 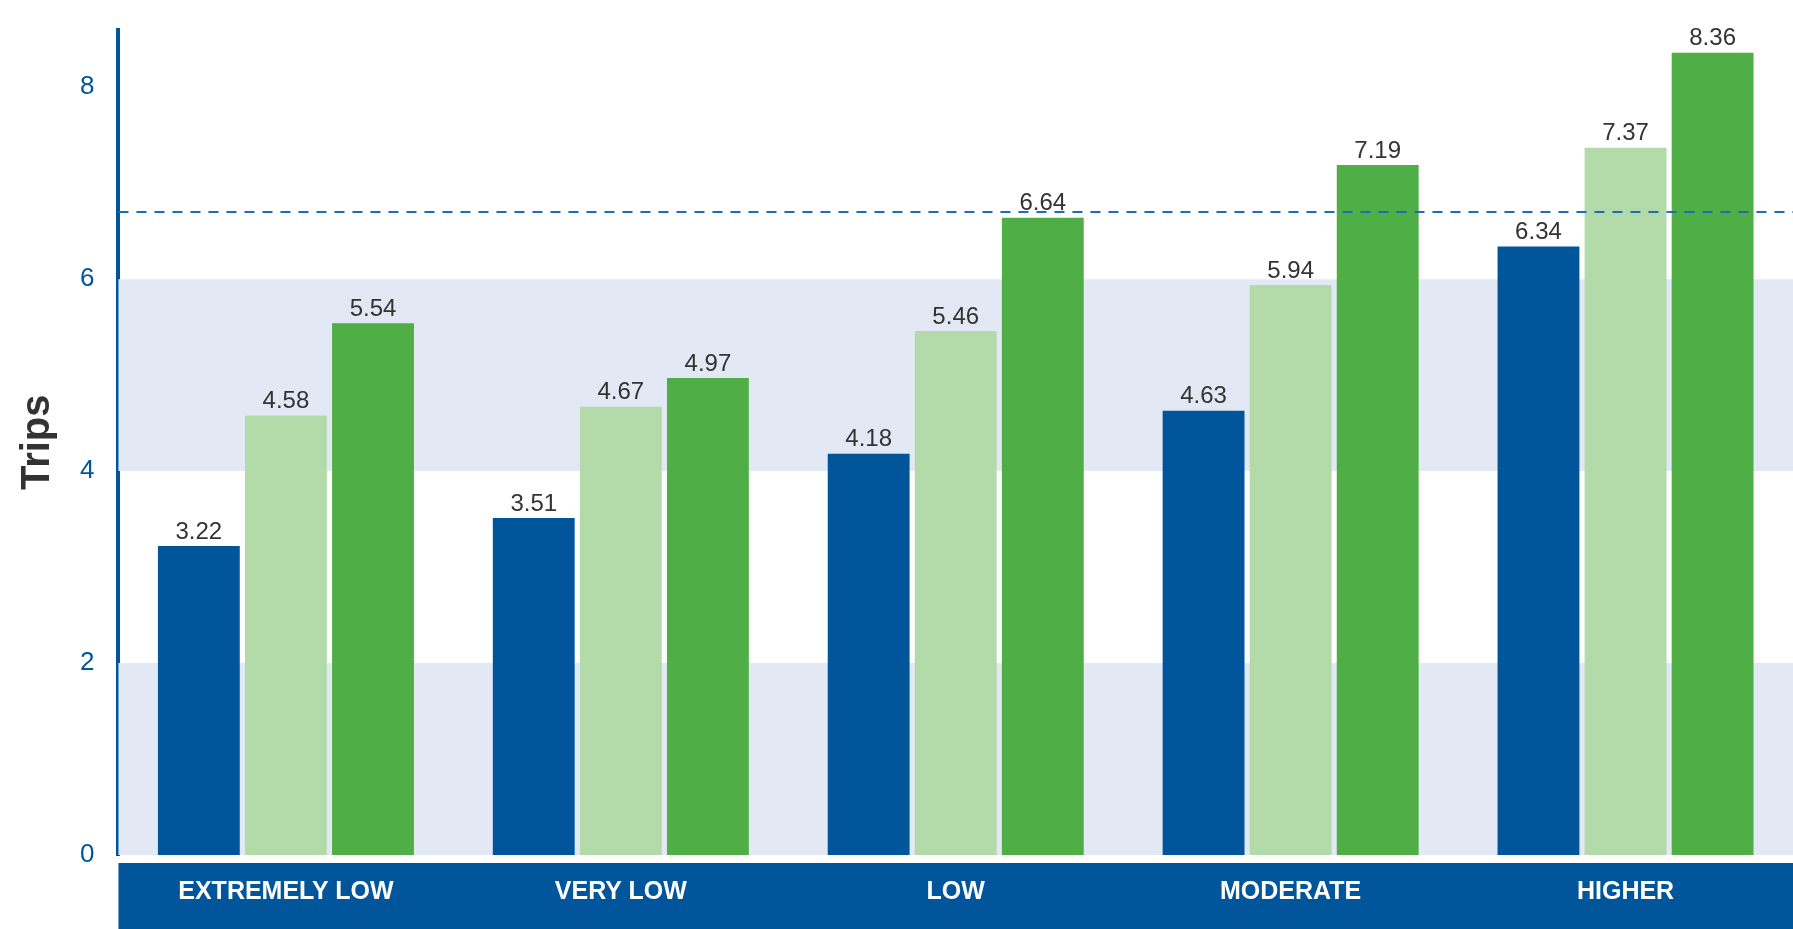 I want to click on data-label: 4.18, so click(x=869, y=438).